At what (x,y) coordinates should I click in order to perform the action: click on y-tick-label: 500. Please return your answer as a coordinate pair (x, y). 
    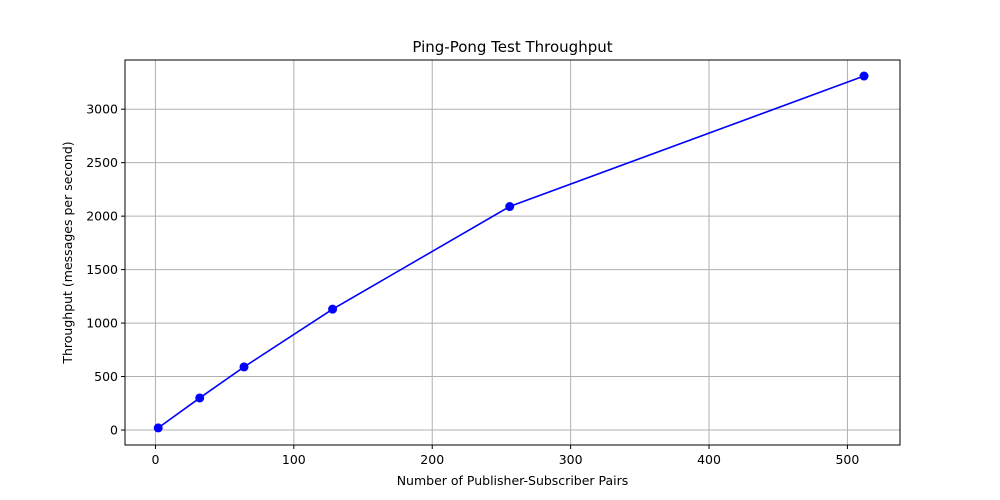
    Looking at the image, I should click on (106, 376).